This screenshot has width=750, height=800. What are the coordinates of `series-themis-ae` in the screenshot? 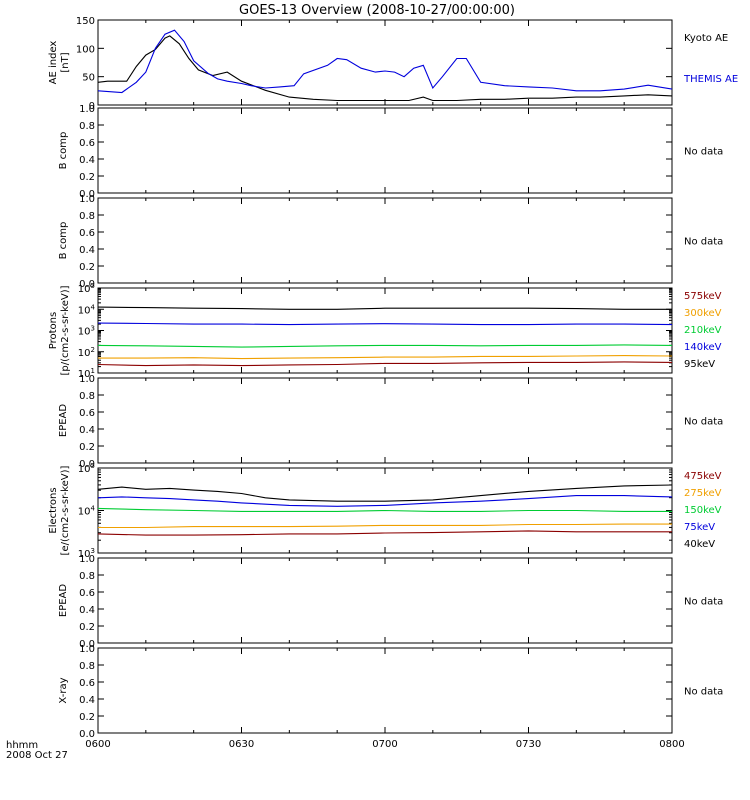 It's located at (385, 61).